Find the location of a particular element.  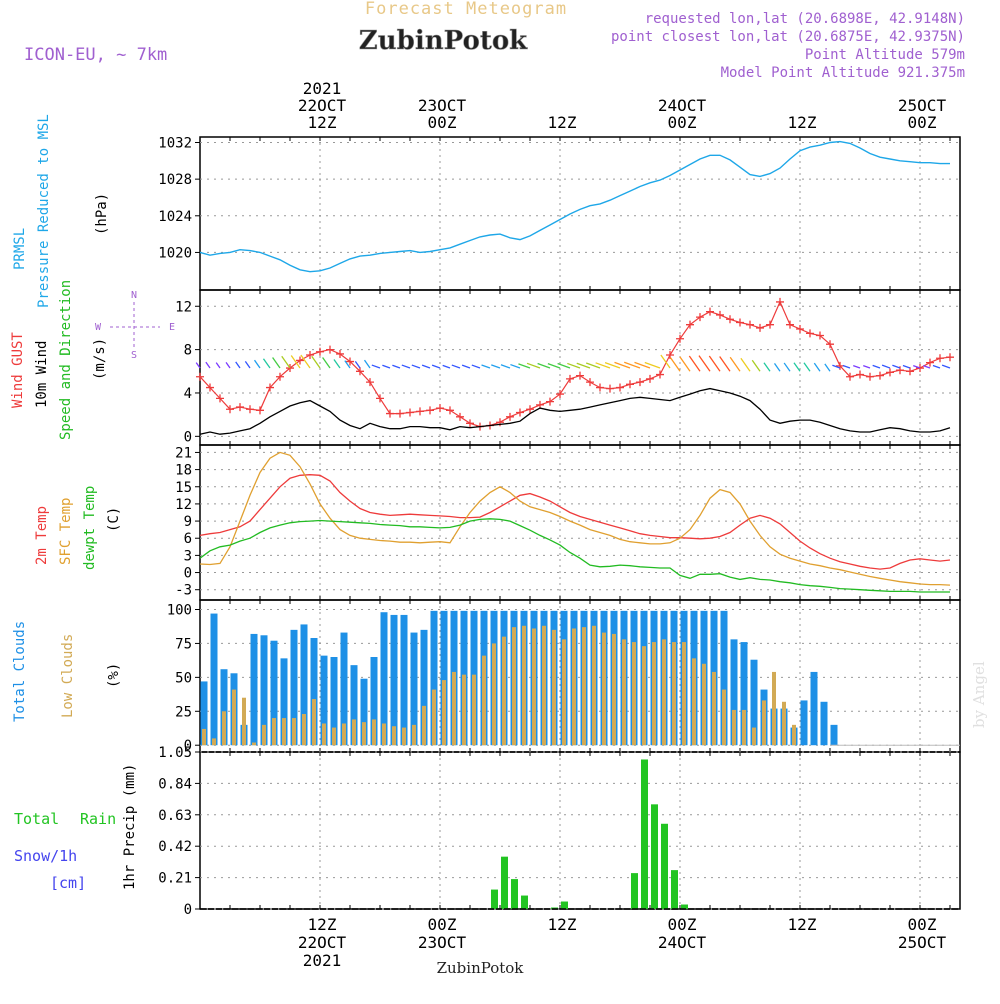

model-name: ICON-EU, ~ 7km is located at coordinates (95, 55).